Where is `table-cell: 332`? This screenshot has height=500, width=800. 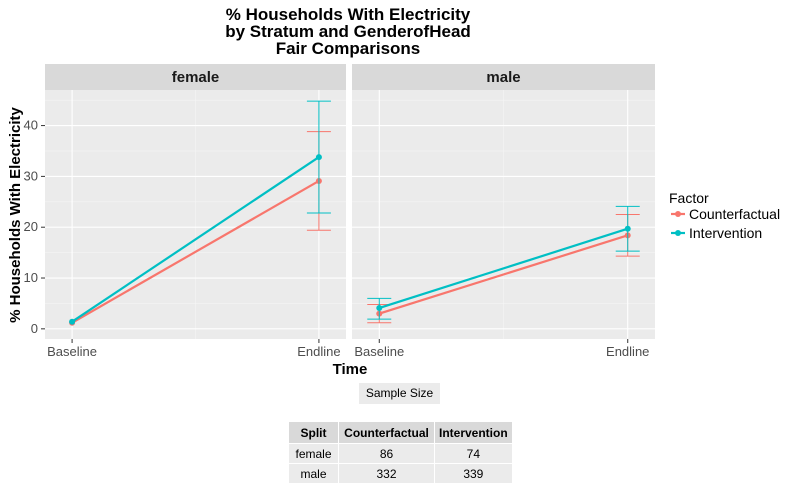
table-cell: 332 is located at coordinates (386, 473).